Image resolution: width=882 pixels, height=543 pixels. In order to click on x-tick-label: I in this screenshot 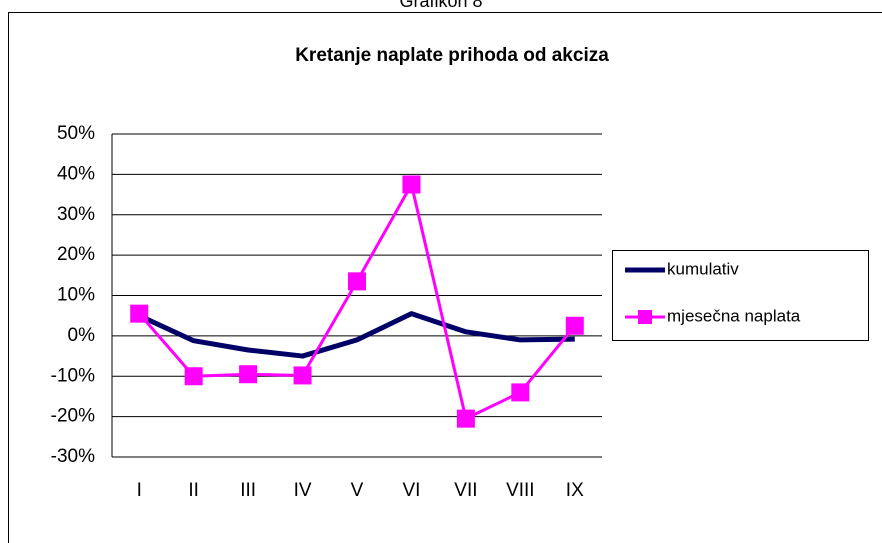, I will do `click(139, 490)`.